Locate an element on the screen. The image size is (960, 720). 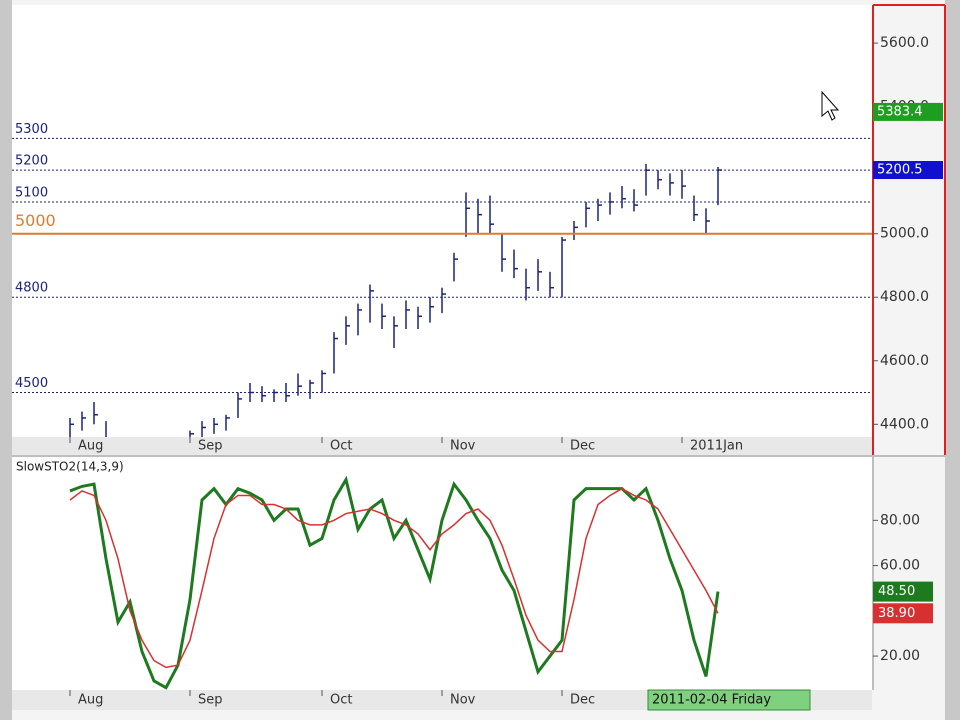
value-tag-label: 38.90 is located at coordinates (896, 613).